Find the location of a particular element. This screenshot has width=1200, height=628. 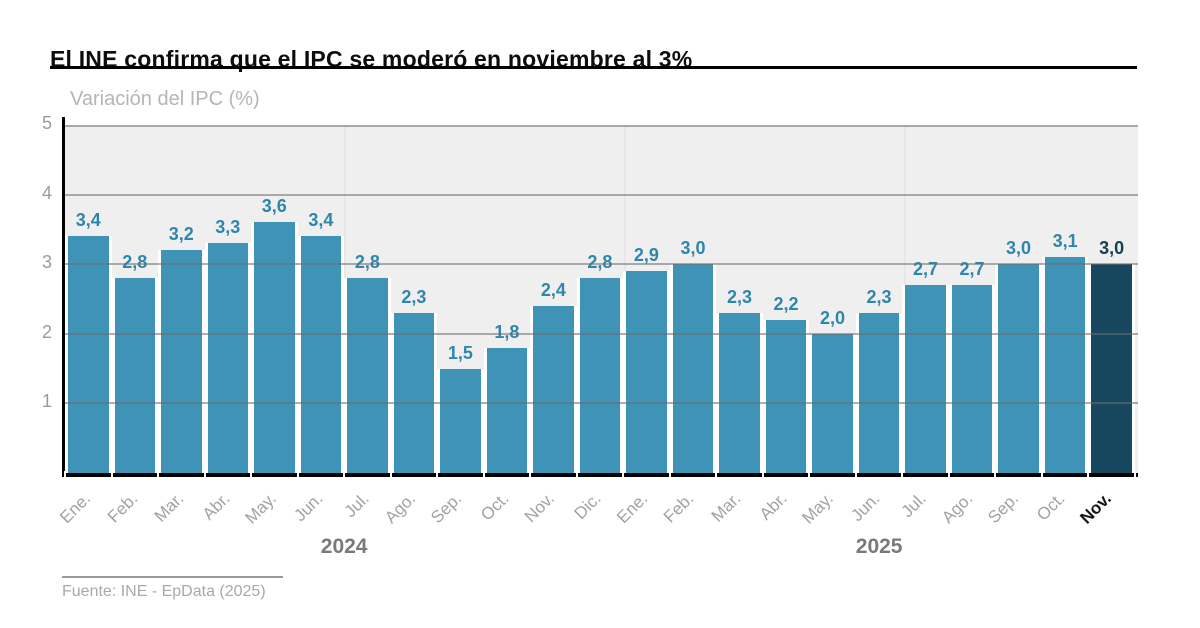

month-label: Ene. is located at coordinates (75, 508).